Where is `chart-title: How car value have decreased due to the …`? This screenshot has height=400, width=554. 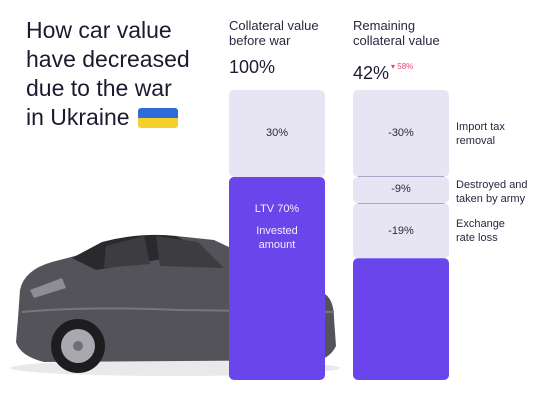 chart-title: How car value have decreased due to the … is located at coordinates (121, 74).